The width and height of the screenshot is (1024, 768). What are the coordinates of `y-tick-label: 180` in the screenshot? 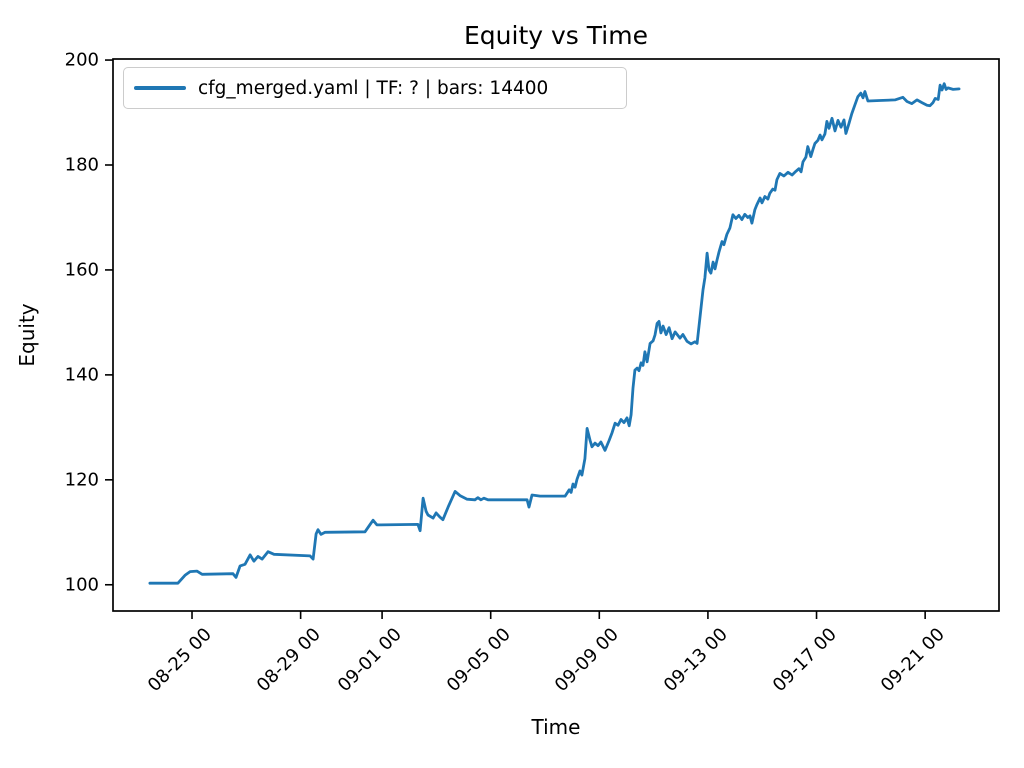 It's located at (81, 165).